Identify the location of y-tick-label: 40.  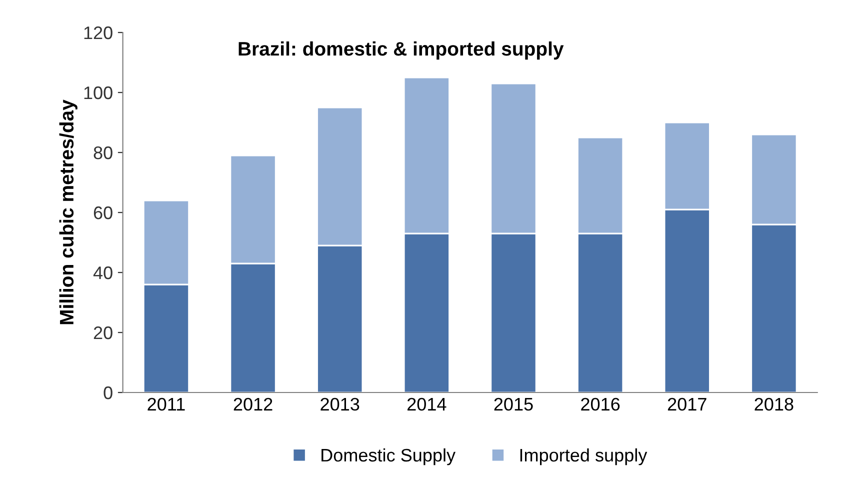
(102, 273).